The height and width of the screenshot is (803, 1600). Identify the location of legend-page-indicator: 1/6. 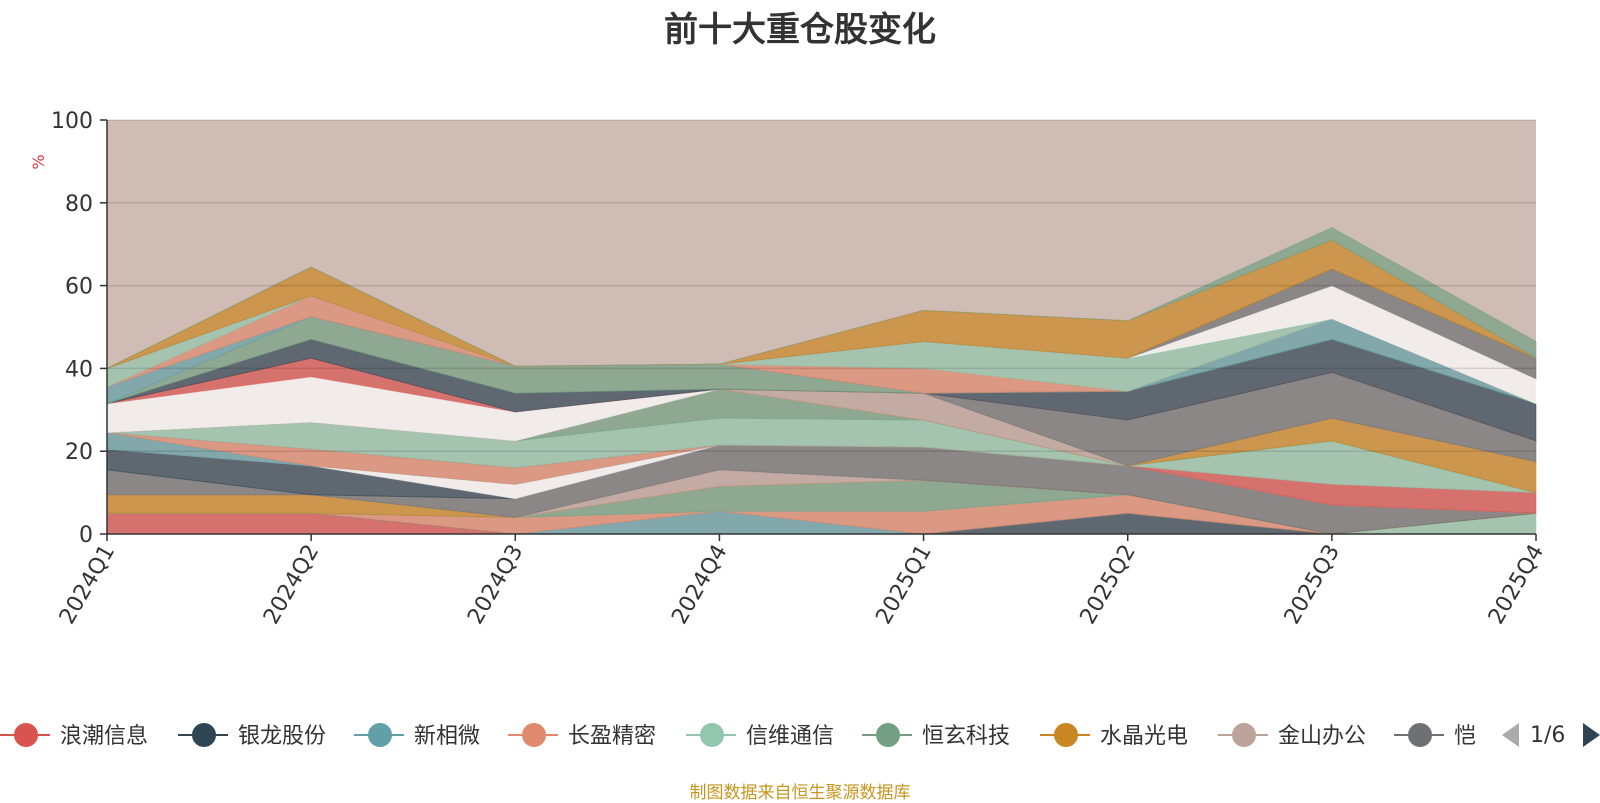
(1547, 735).